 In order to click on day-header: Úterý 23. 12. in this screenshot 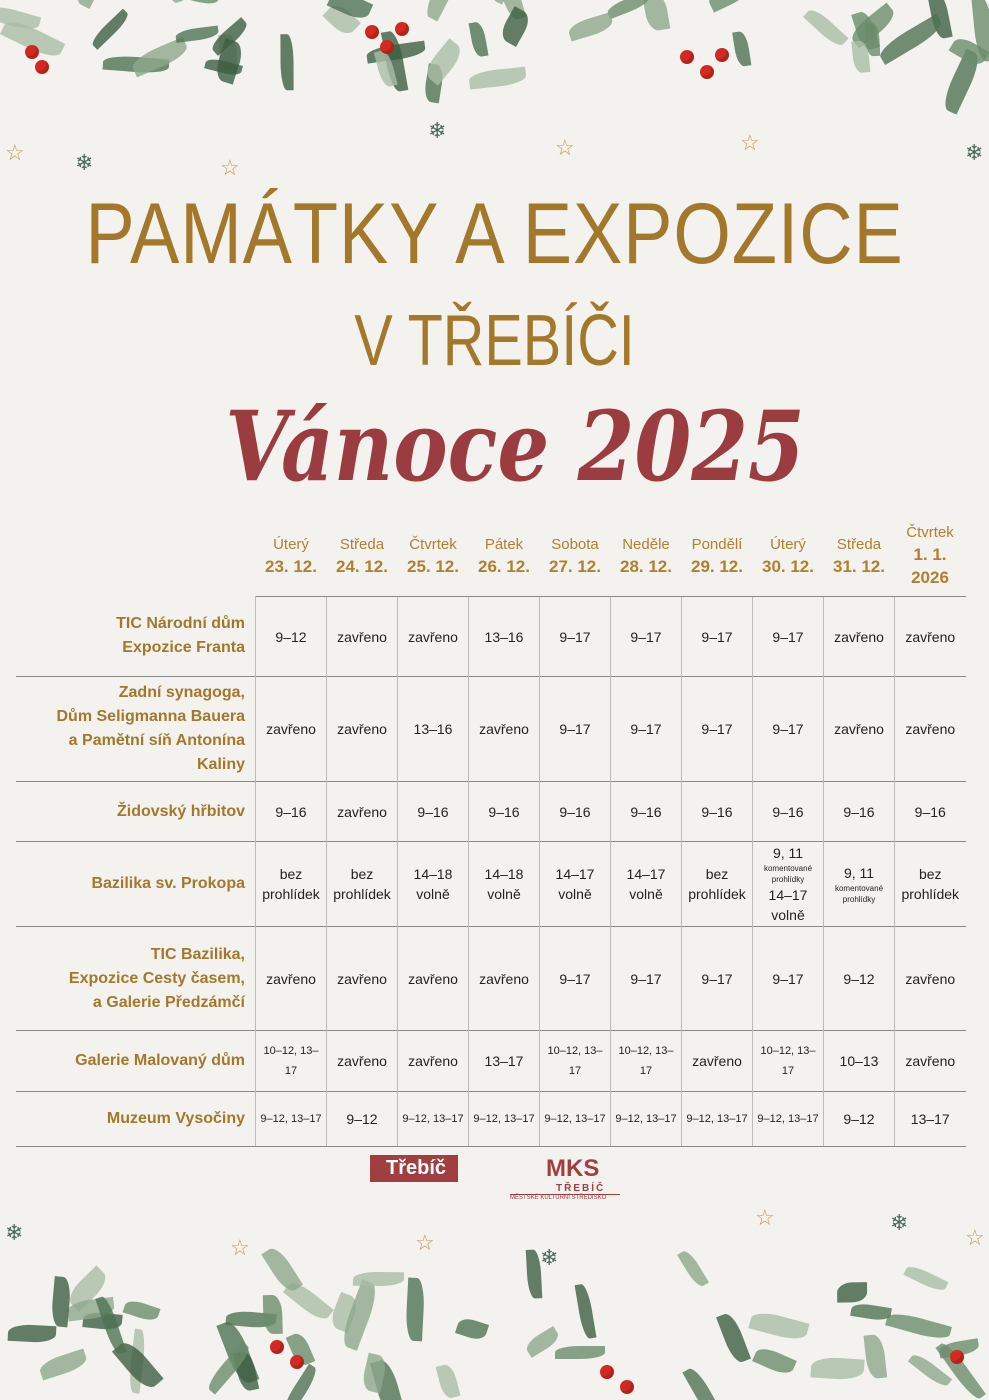, I will do `click(291, 559)`.